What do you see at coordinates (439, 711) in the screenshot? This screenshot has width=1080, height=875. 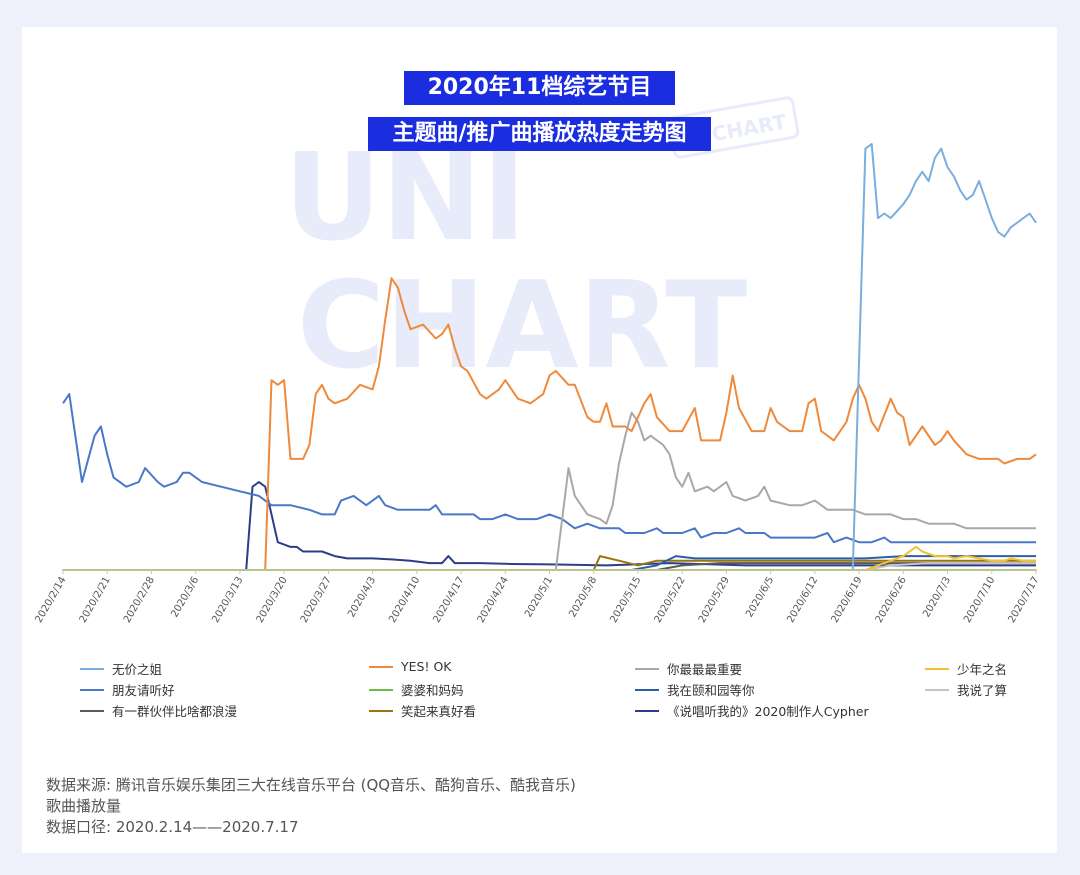 I see `legend-label: 笑起来真好看` at bounding box center [439, 711].